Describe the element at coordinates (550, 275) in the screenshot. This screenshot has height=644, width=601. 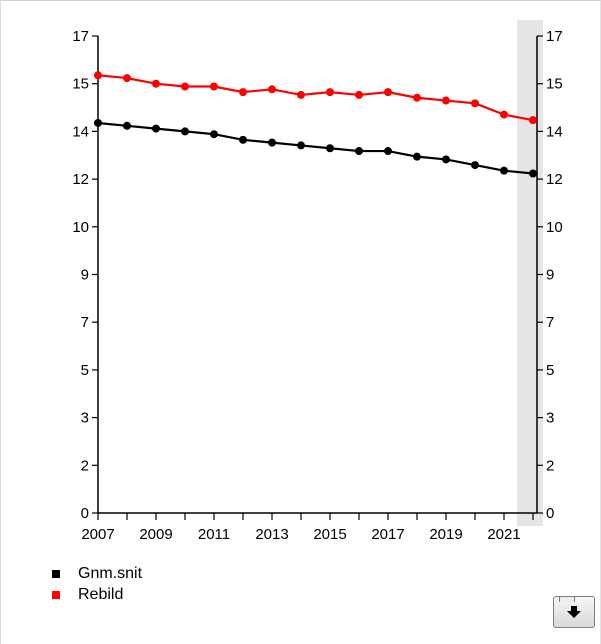
I see `y-tick-label-right: 9` at that location.